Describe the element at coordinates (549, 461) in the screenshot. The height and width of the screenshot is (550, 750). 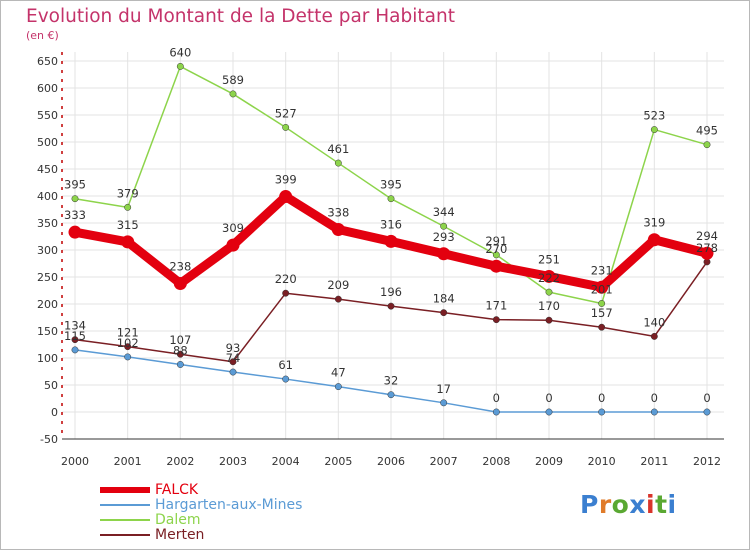
I see `x-tick-label: 2009` at that location.